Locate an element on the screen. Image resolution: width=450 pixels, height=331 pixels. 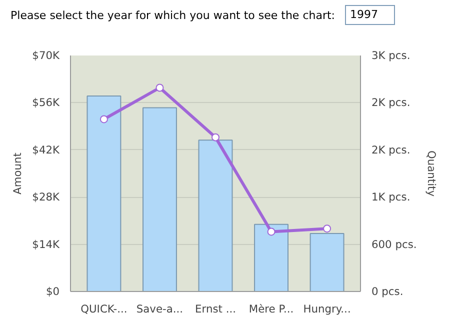
y2-axis-title: Quantity is located at coordinates (431, 173).